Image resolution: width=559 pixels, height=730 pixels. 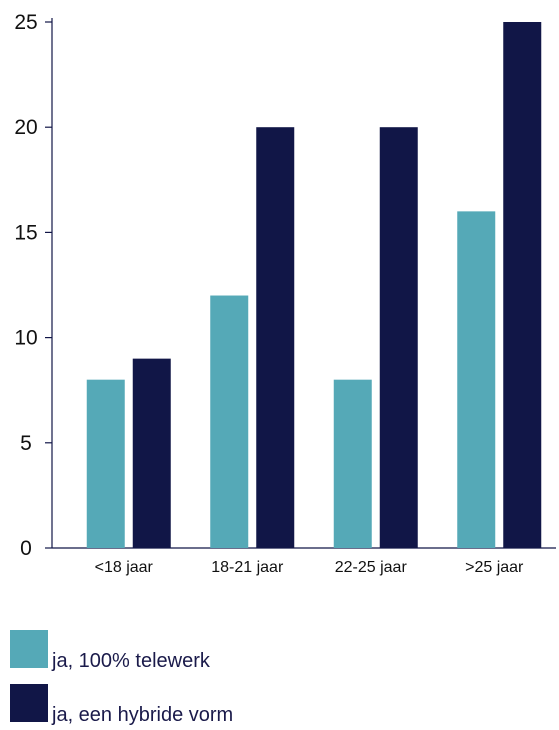 I want to click on legend-item-hybride: ja, een hybride vorm, so click(x=122, y=701).